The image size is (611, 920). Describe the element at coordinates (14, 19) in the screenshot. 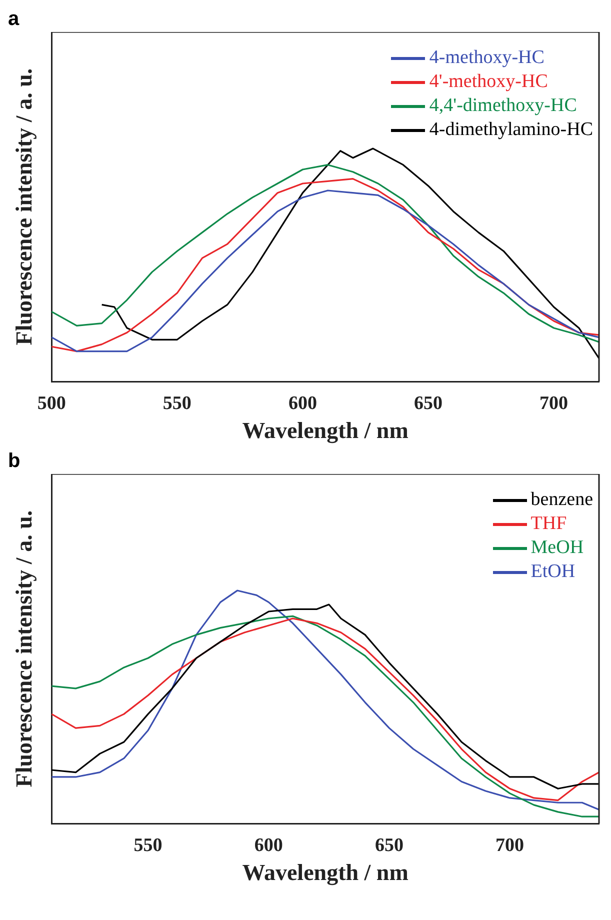

I see `text: a` at that location.